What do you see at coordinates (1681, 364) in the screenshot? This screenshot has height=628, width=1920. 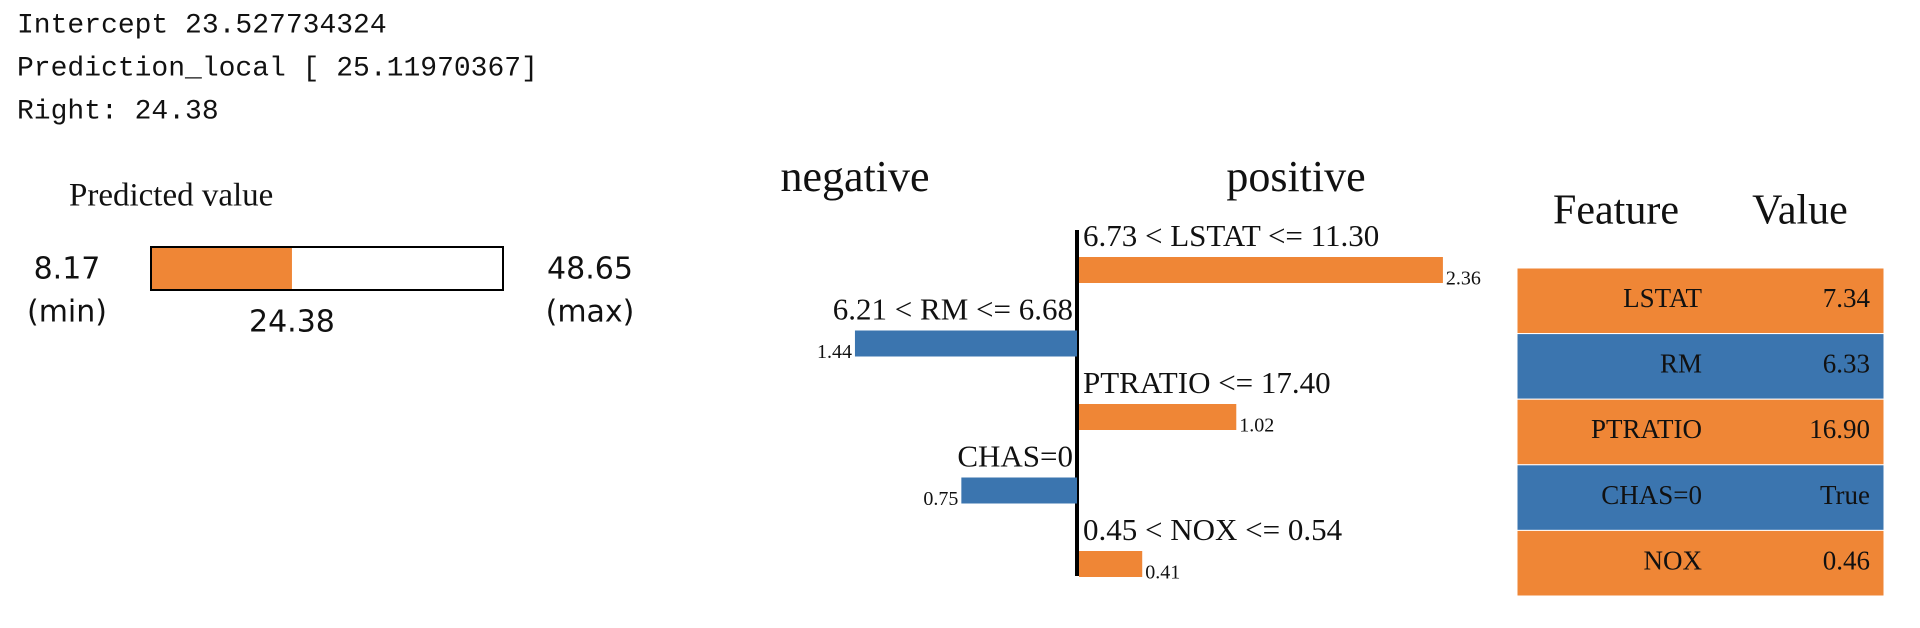 I see `table-cell: RM` at bounding box center [1681, 364].